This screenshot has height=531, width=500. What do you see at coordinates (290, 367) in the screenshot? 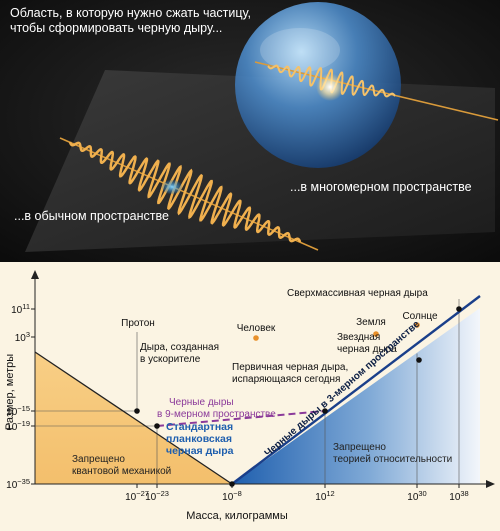
I see `label-primordial-line1: Первичная черная дыра,` at bounding box center [290, 367].